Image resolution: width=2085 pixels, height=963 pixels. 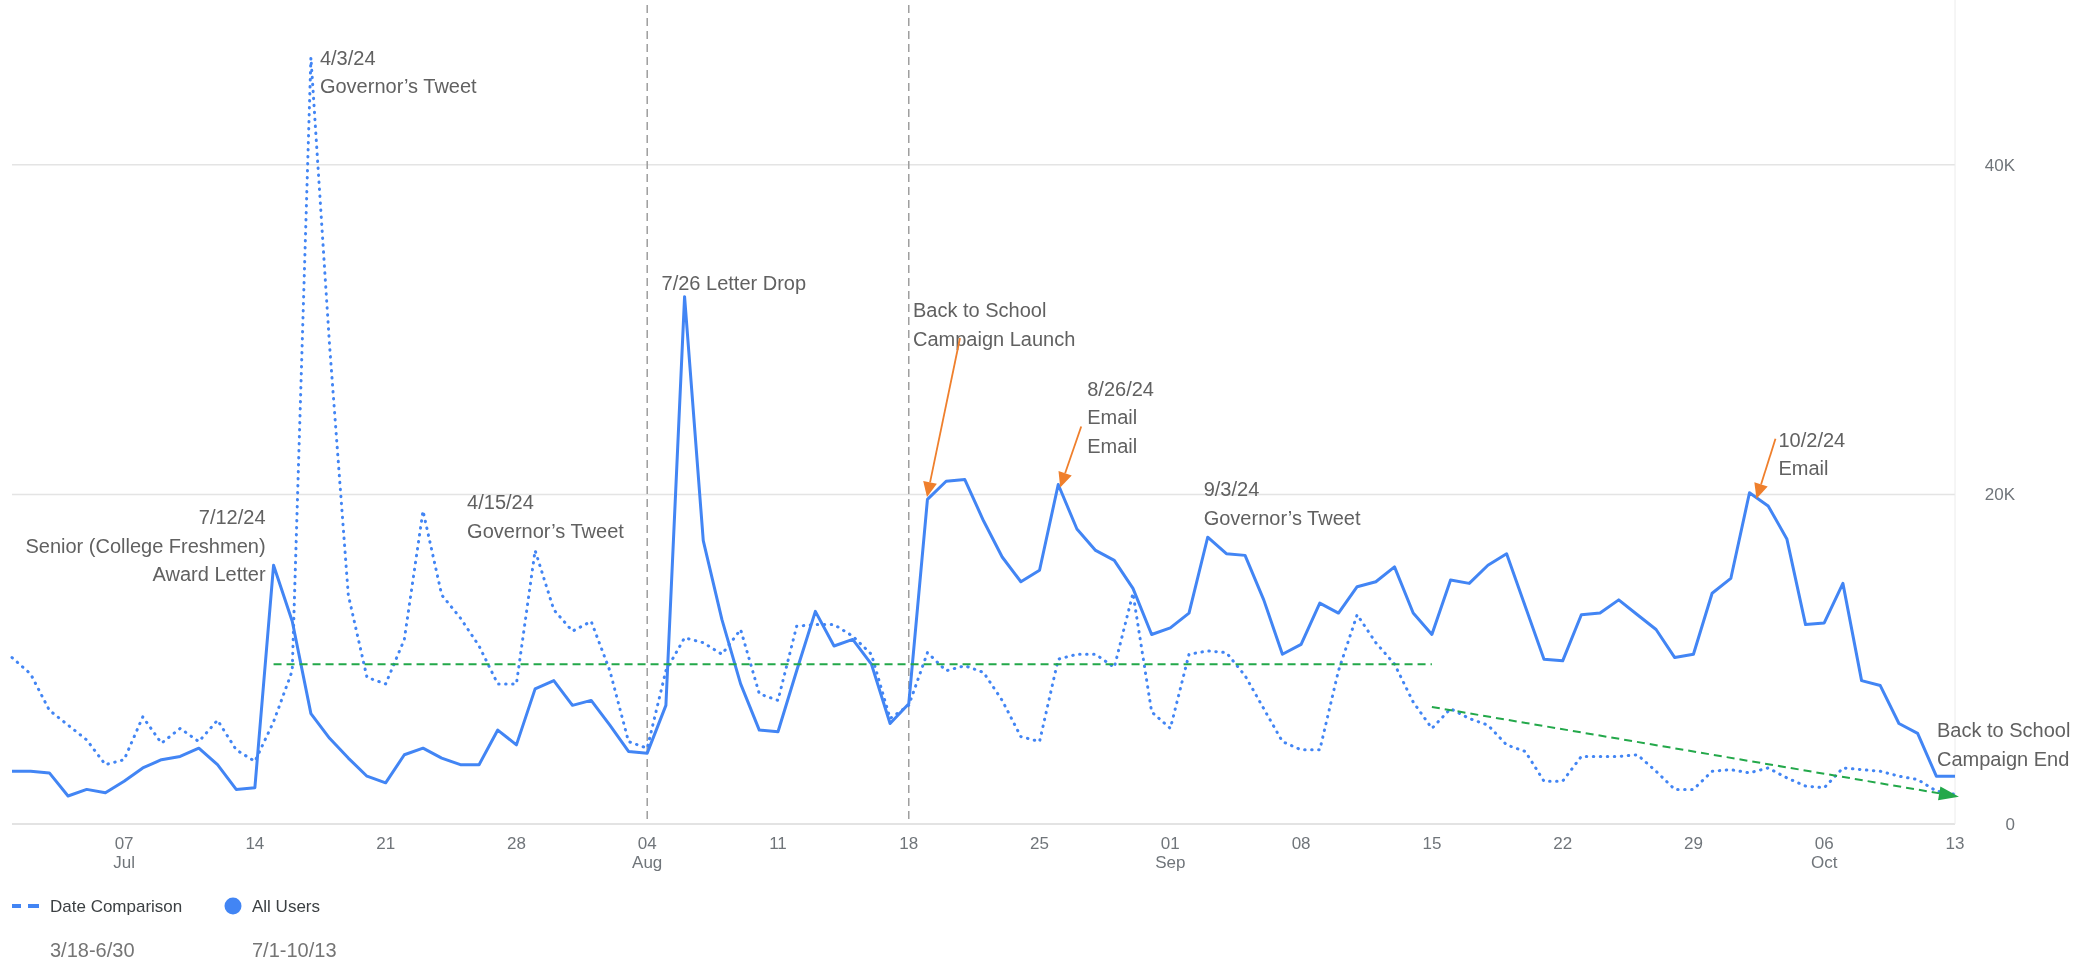 What do you see at coordinates (647, 853) in the screenshot?
I see `x-tick-label: 04 Aug` at bounding box center [647, 853].